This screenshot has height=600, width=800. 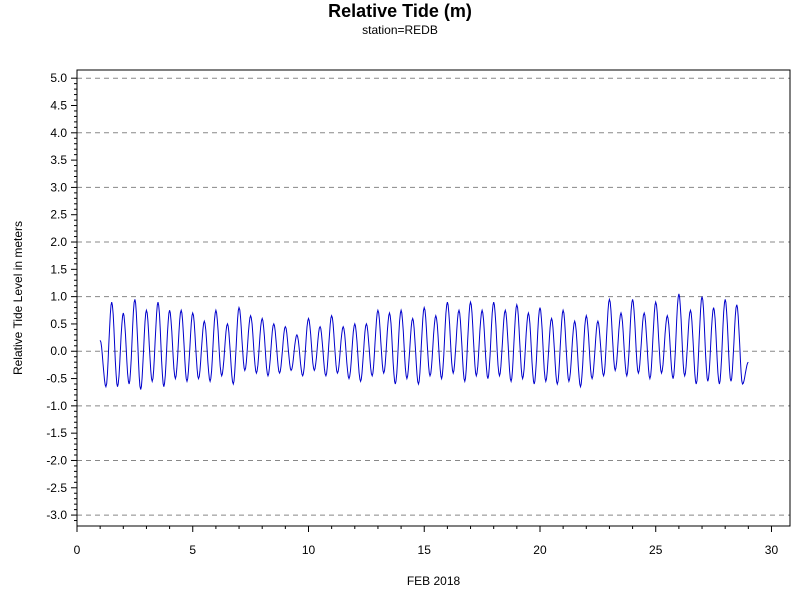 What do you see at coordinates (434, 581) in the screenshot?
I see `x-axis-title: FEB 2018` at bounding box center [434, 581].